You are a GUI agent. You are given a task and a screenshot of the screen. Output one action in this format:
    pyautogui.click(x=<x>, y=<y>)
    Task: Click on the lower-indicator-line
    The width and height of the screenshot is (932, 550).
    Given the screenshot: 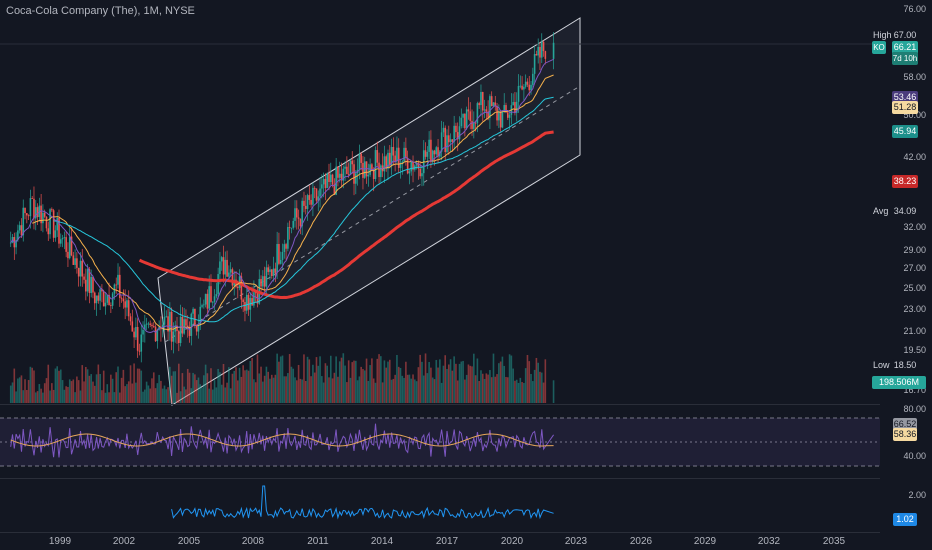 What is the action you would take?
    pyautogui.click(x=362, y=502)
    